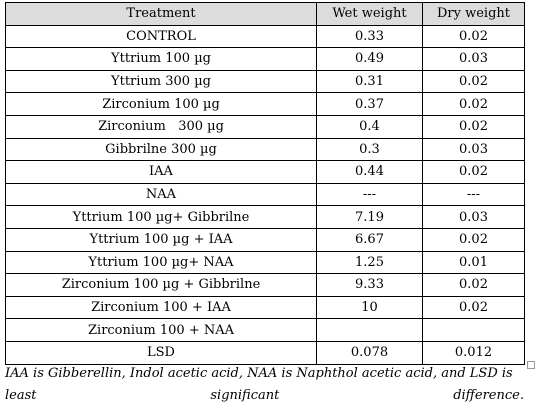 The image size is (536, 407). What do you see at coordinates (369, 104) in the screenshot?
I see `wet-weight-cell: 0.37` at bounding box center [369, 104].